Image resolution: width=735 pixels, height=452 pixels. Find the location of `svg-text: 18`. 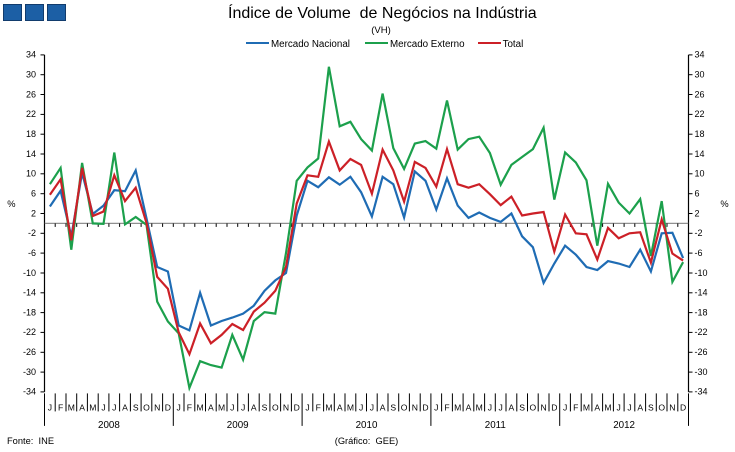

svg-text: 18 is located at coordinates (31, 134).